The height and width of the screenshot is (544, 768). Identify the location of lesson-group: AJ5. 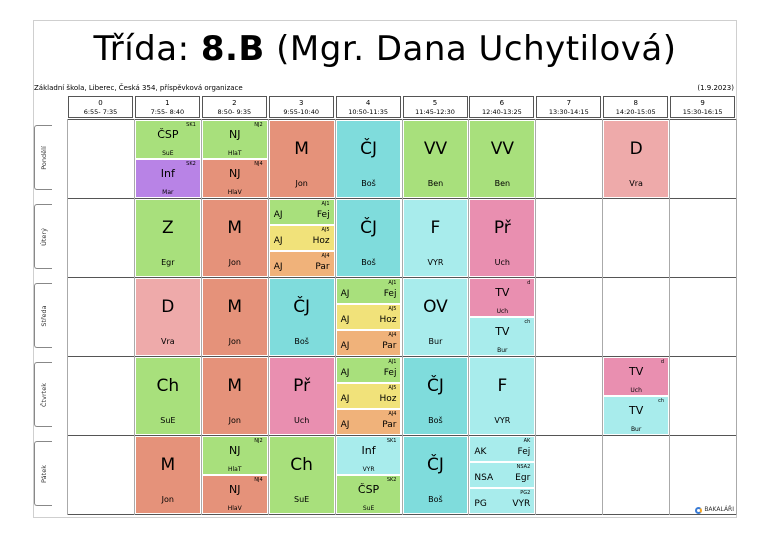
(325, 230).